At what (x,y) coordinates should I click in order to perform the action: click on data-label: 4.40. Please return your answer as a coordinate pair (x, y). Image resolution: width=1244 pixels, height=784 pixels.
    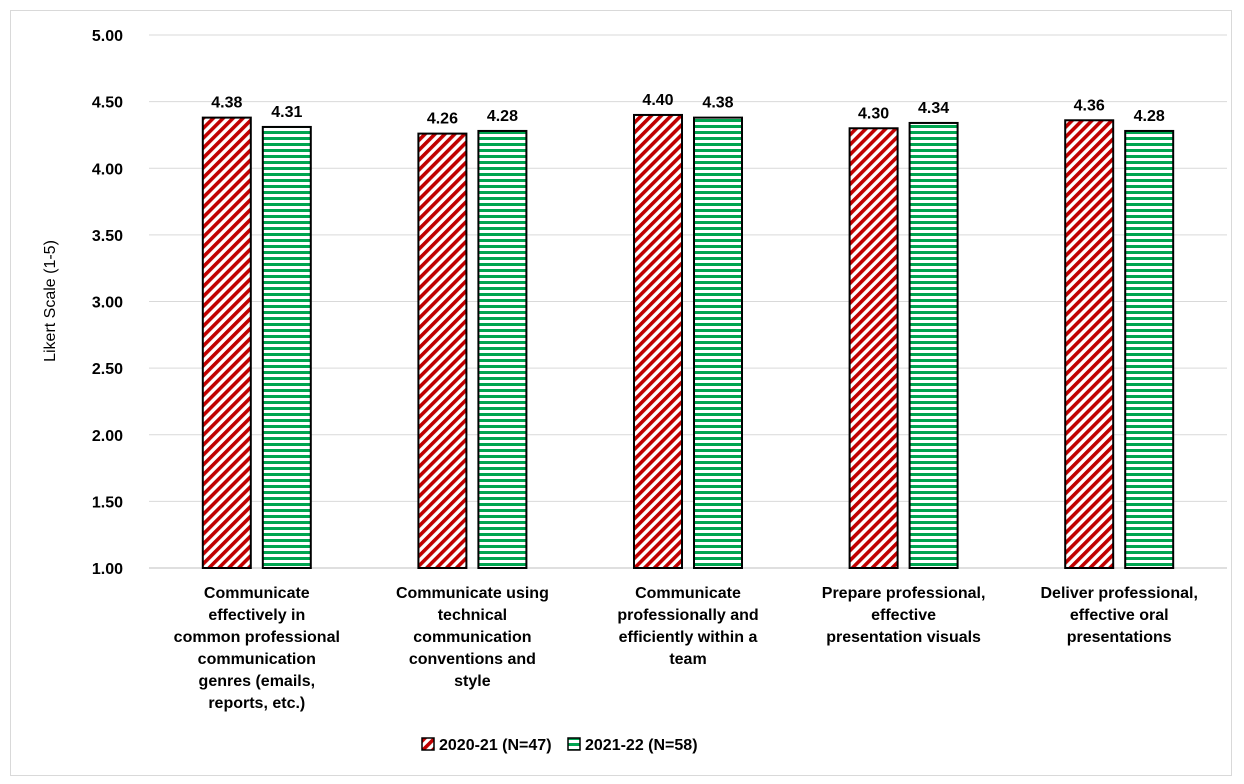
    Looking at the image, I should click on (657, 100).